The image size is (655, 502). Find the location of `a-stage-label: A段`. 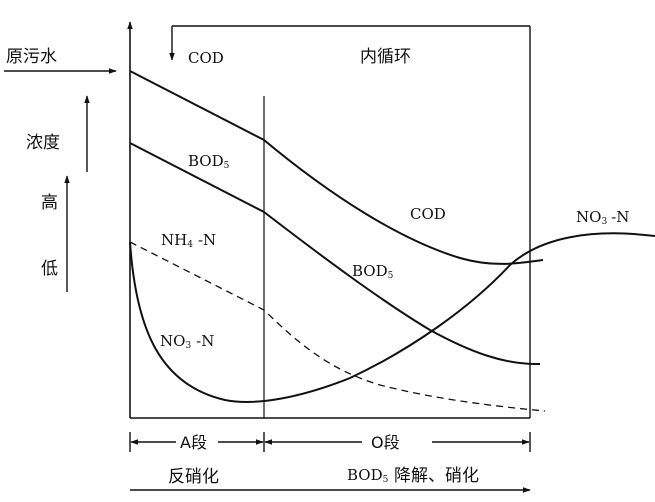

a-stage-label: A段 is located at coordinates (193, 442).